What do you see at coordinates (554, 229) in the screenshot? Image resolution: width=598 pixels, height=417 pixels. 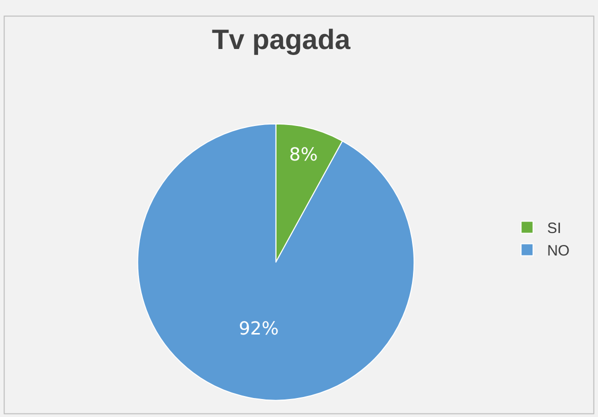 I see `legend-label: SI` at bounding box center [554, 229].